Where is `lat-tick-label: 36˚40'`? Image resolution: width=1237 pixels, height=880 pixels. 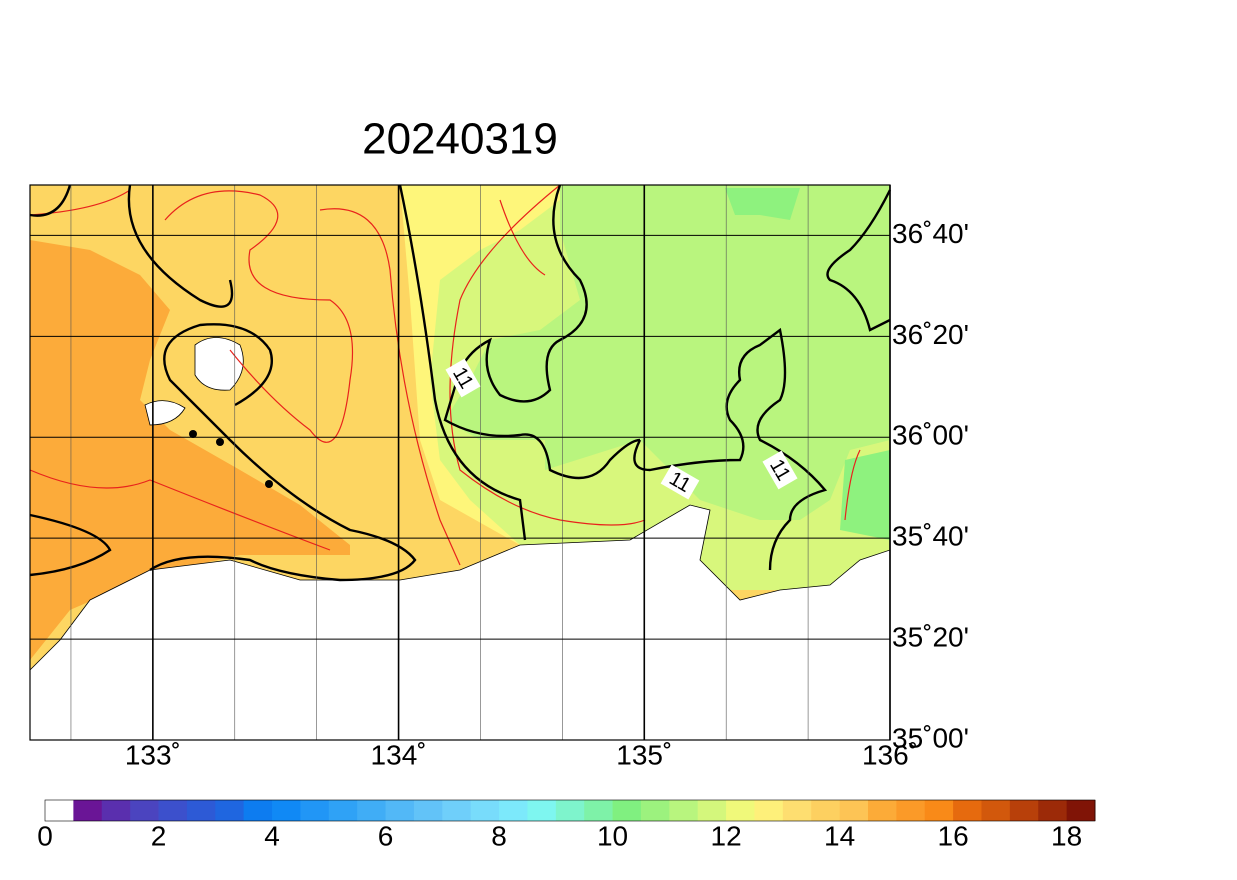
lat-tick-label: 36˚40' is located at coordinates (930, 233).